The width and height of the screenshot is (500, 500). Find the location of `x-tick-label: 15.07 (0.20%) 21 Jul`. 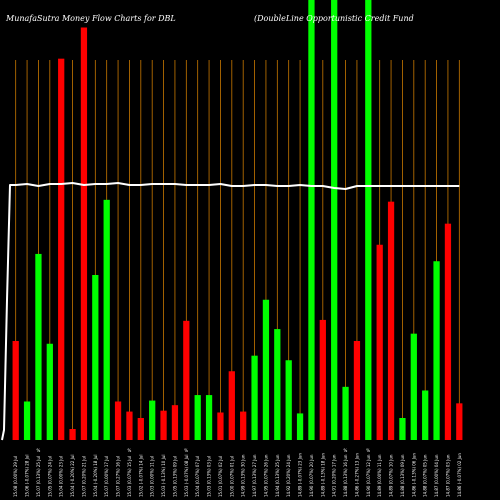

x-tick-label: 15.07 (0.20%) 21 Jul is located at coordinates (83, 476).